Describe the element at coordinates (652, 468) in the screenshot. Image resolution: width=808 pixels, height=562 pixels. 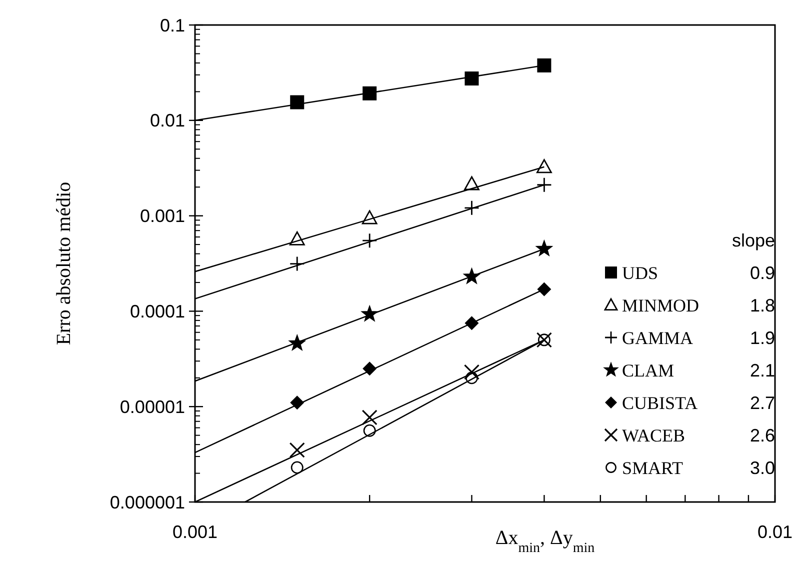
I see `legend-label: SMART` at that location.